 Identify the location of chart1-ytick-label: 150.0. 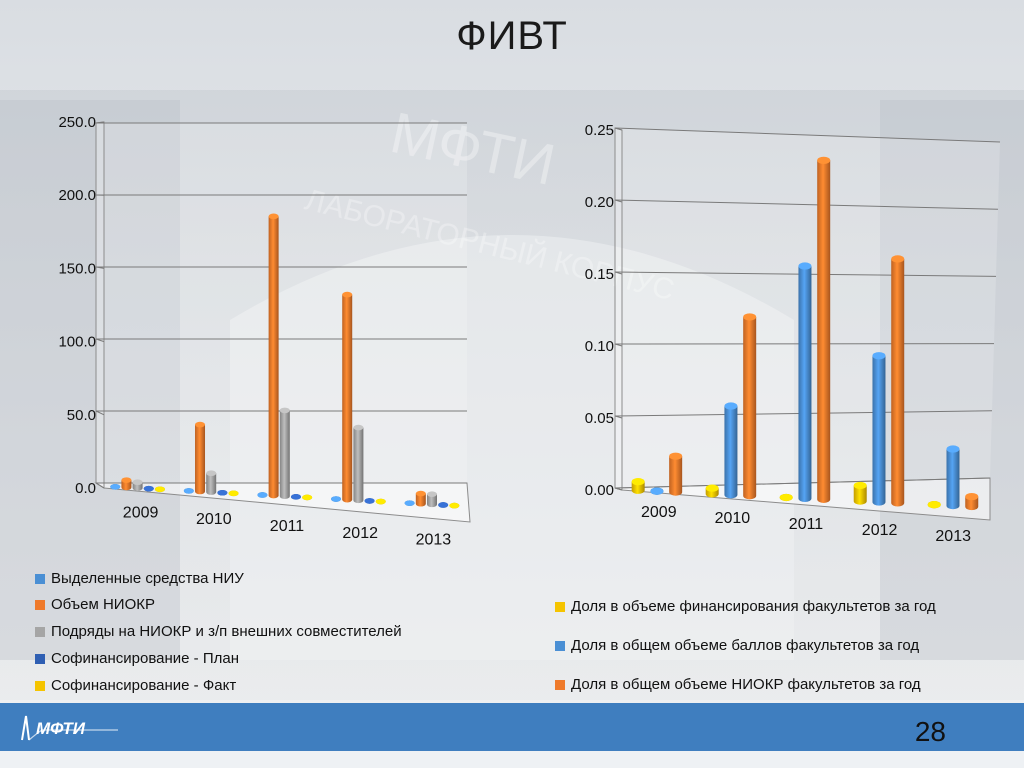
(77, 268).